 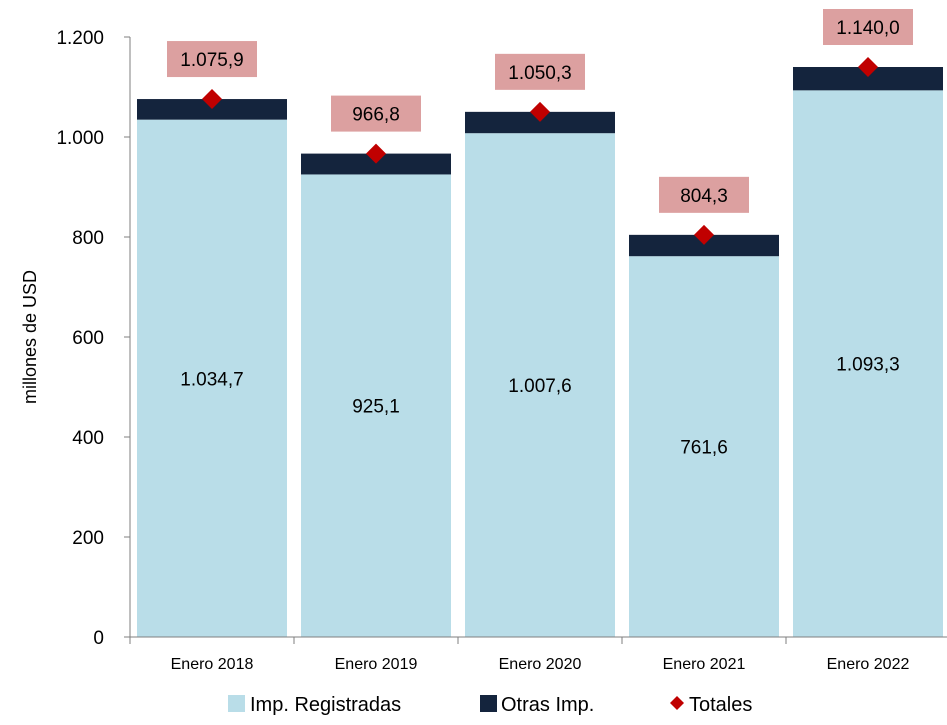 I want to click on y-tick-label: 400, so click(x=88, y=438).